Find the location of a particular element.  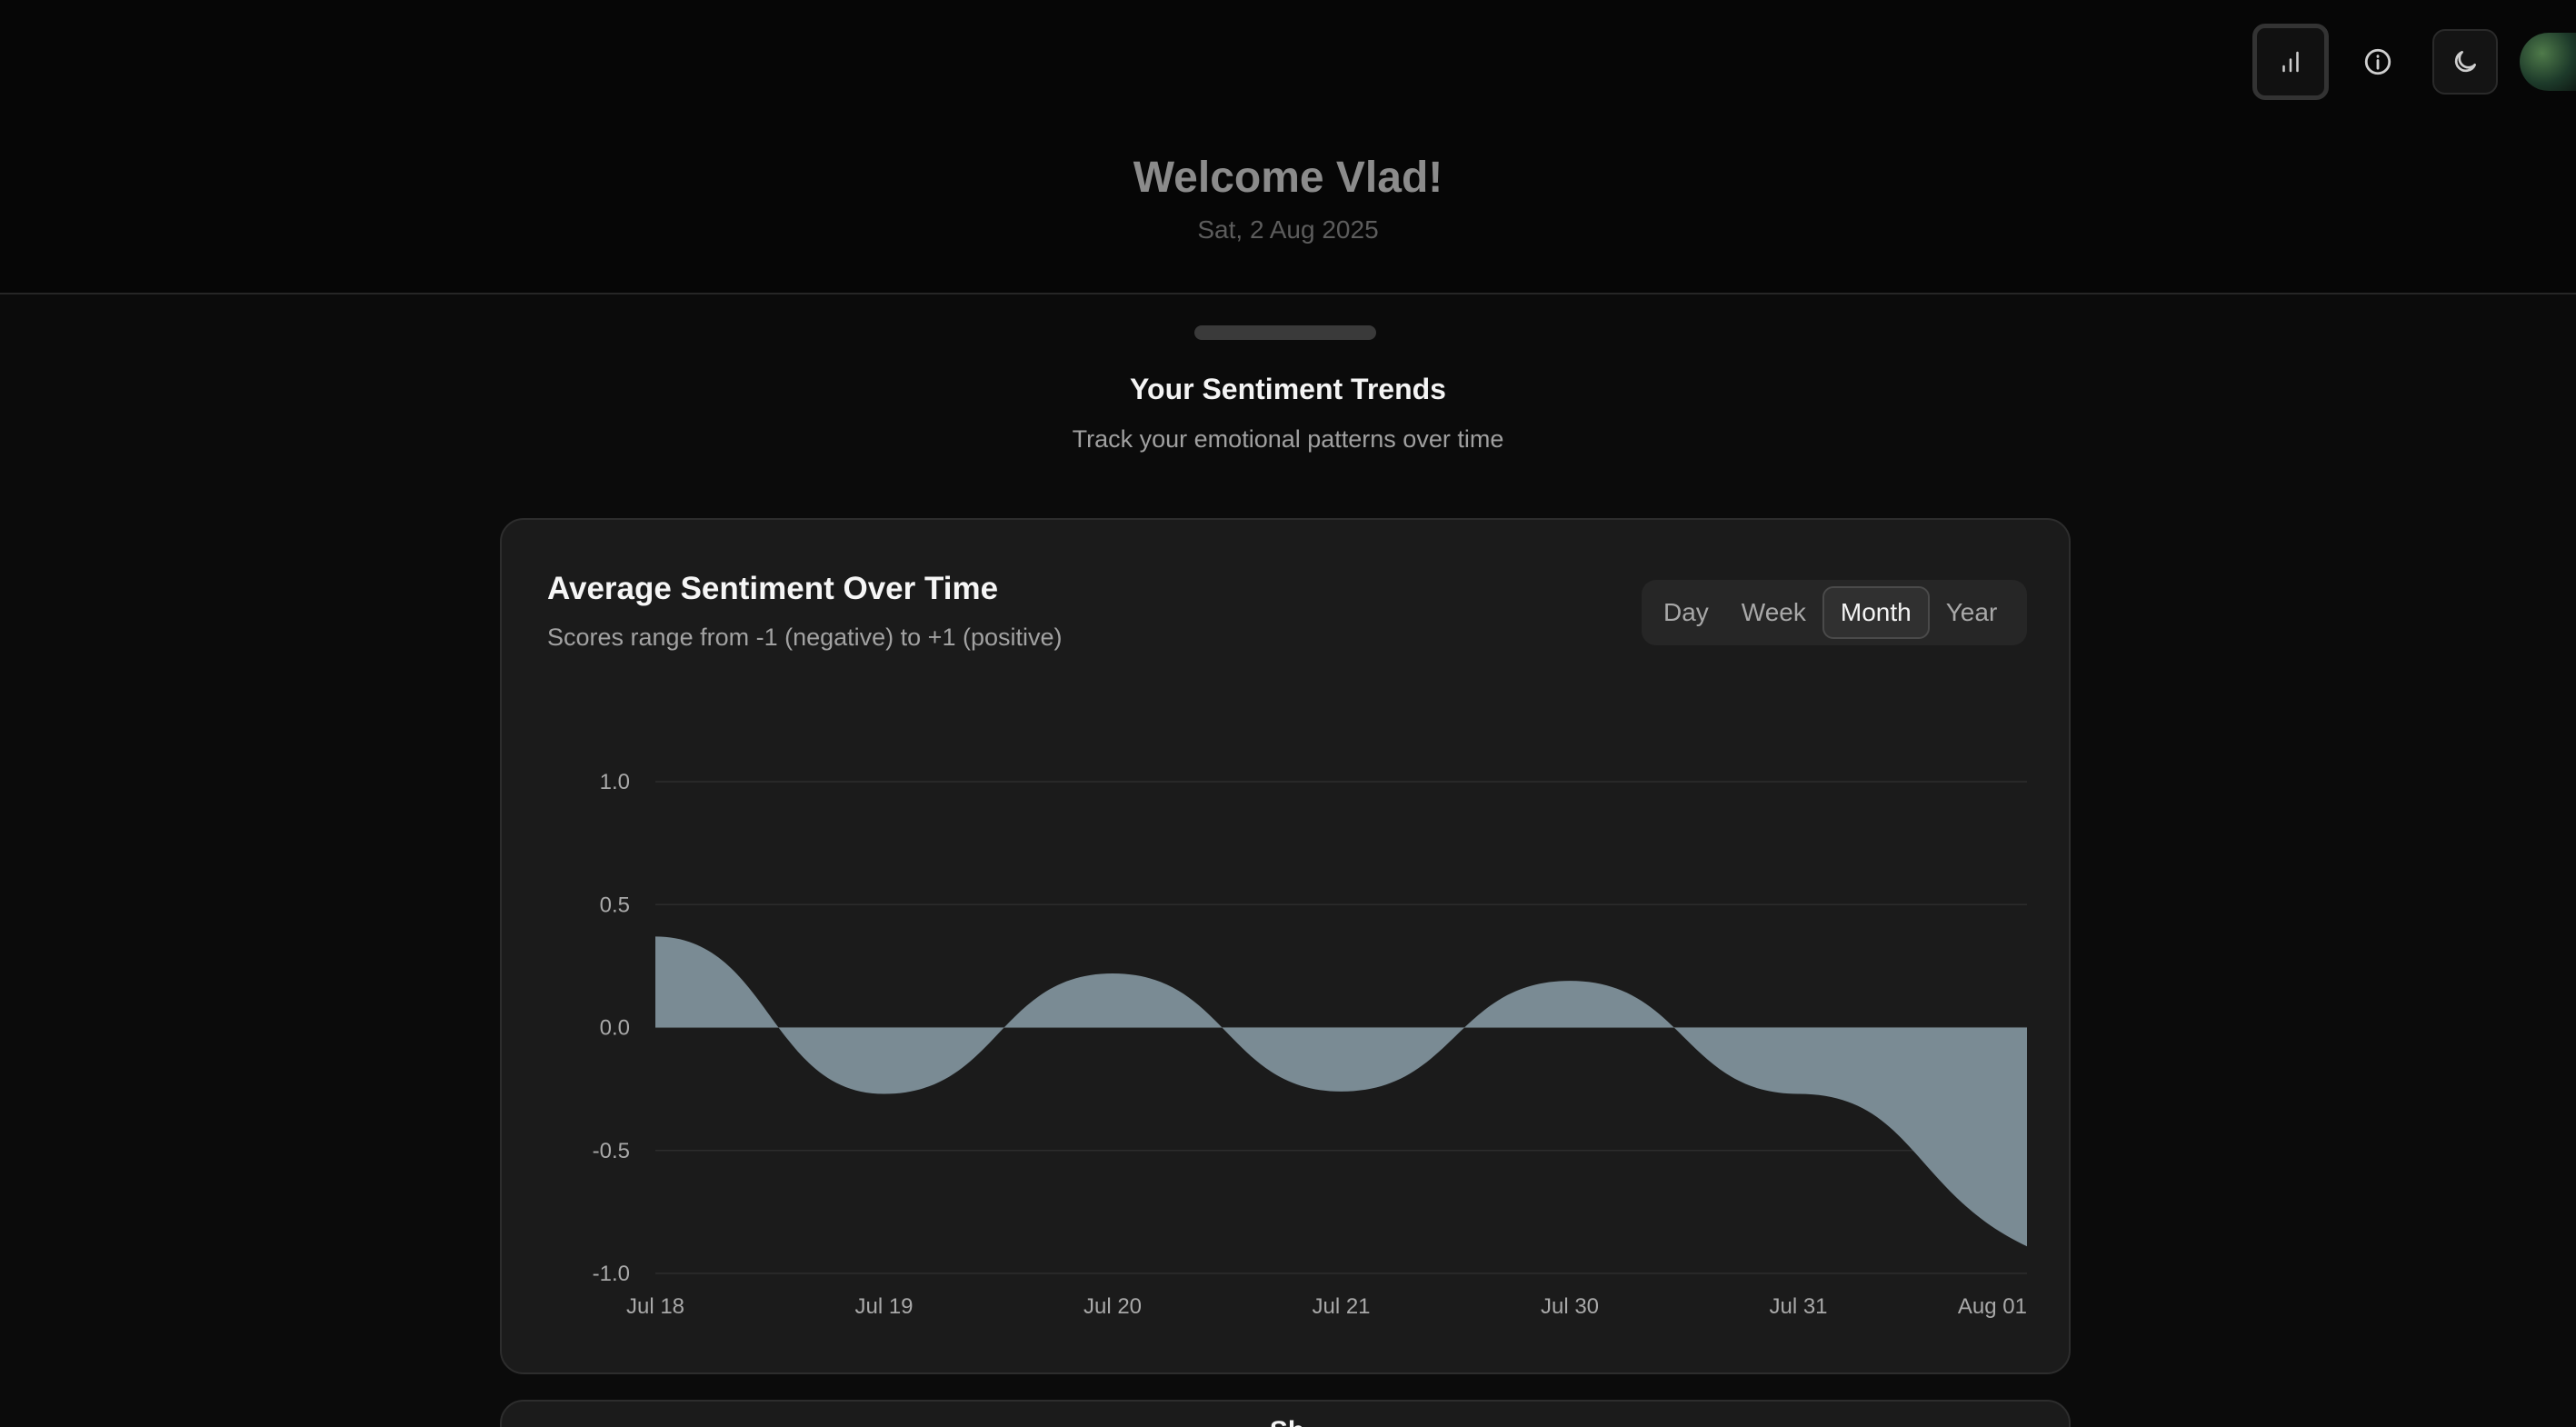

moon-icon is located at coordinates (2465, 62).